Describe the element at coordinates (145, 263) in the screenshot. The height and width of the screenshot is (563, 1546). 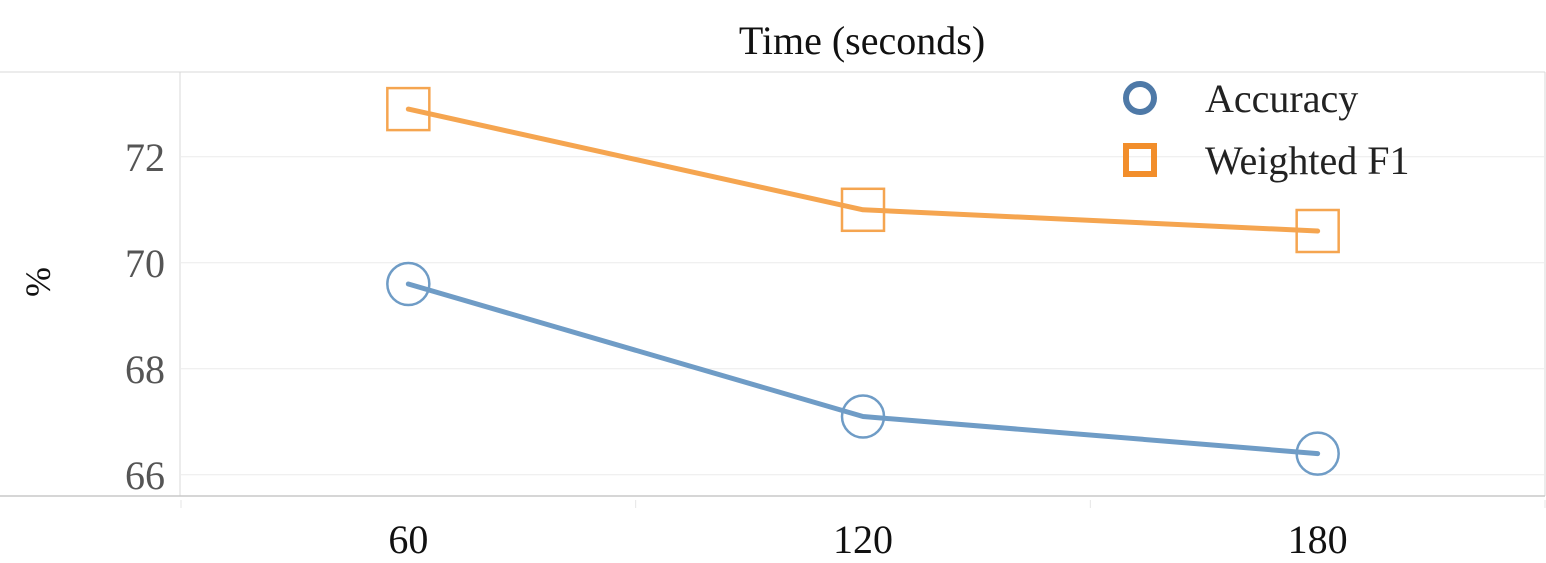
I see `y-tick-label: 70` at that location.